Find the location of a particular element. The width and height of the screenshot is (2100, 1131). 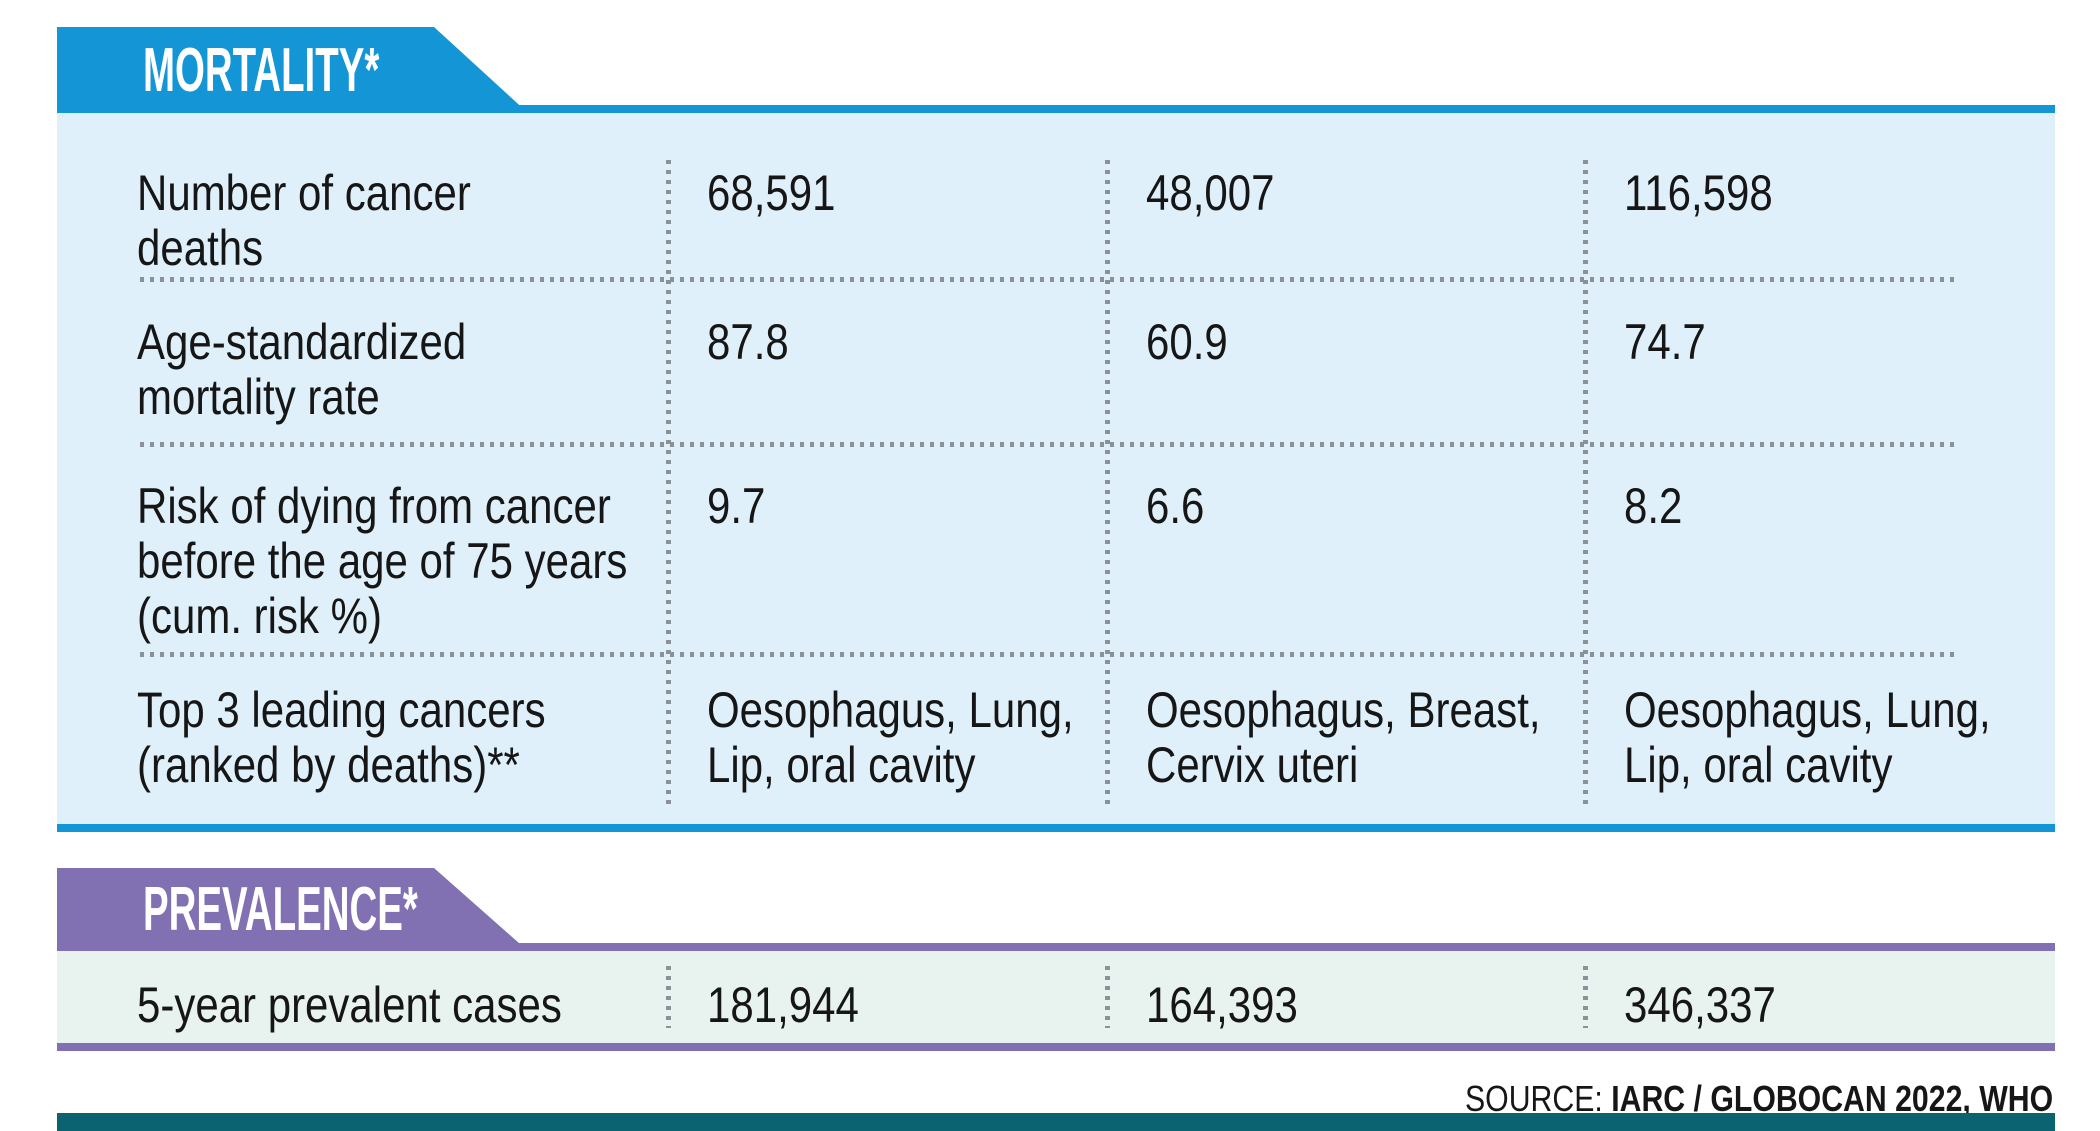

mortality-row4-value2: Oesophagus, Breast, Cervix uteri is located at coordinates (1343, 737).